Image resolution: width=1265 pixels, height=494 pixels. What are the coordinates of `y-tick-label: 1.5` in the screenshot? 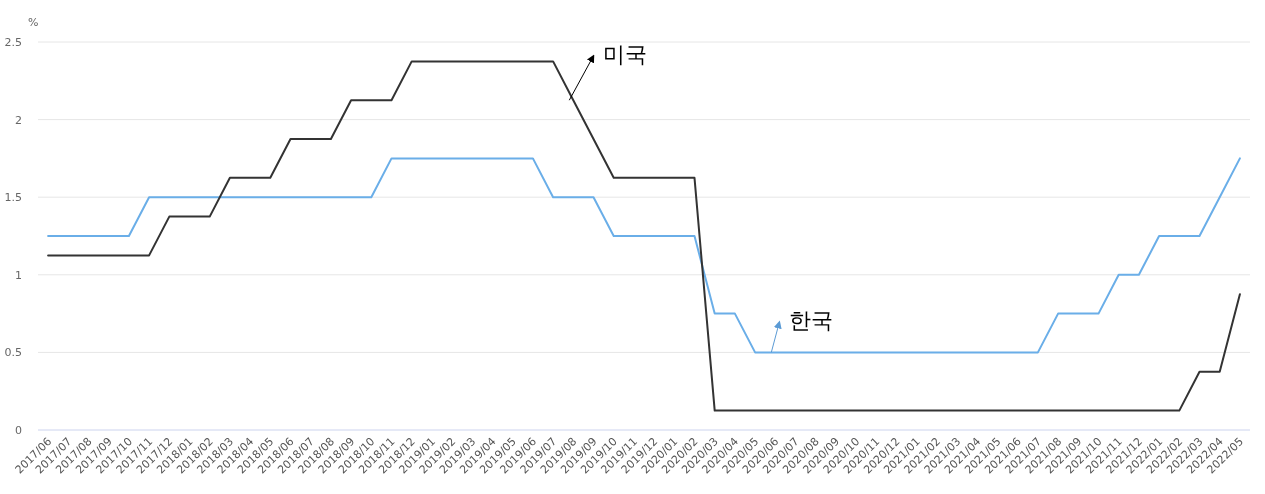 It's located at (13, 198).